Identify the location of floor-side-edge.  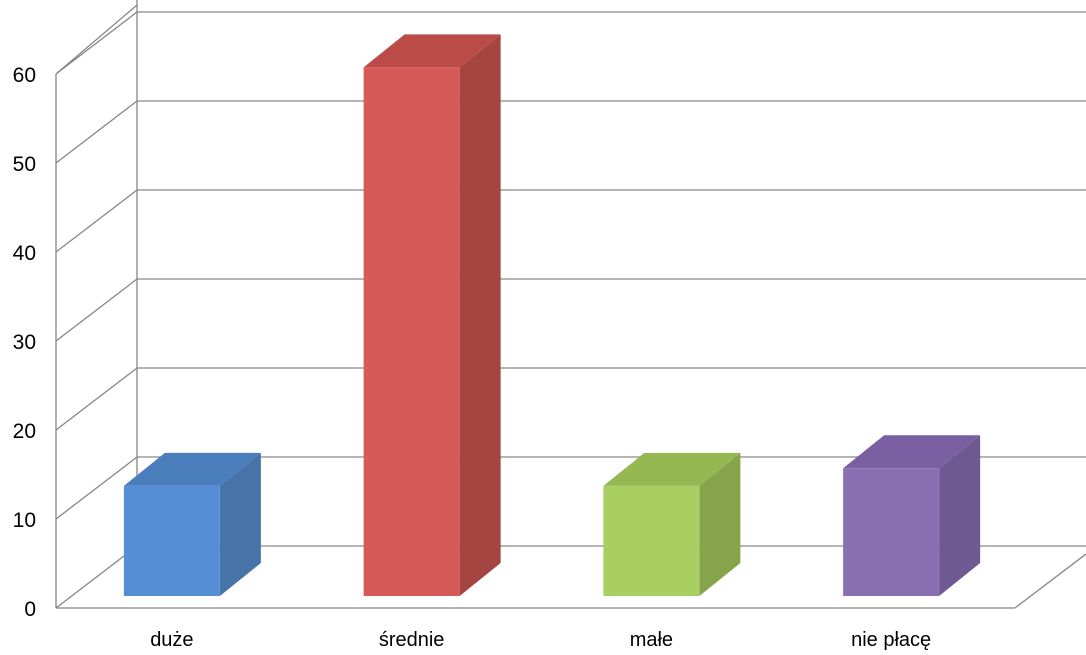
(1050, 581).